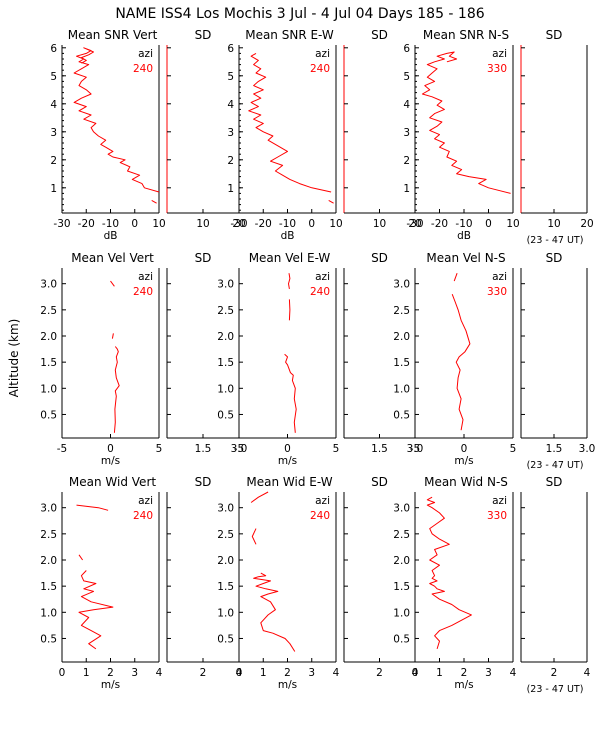 The image size is (600, 750). What do you see at coordinates (488, 673) in the screenshot?
I see `x-tick-label: 3` at bounding box center [488, 673].